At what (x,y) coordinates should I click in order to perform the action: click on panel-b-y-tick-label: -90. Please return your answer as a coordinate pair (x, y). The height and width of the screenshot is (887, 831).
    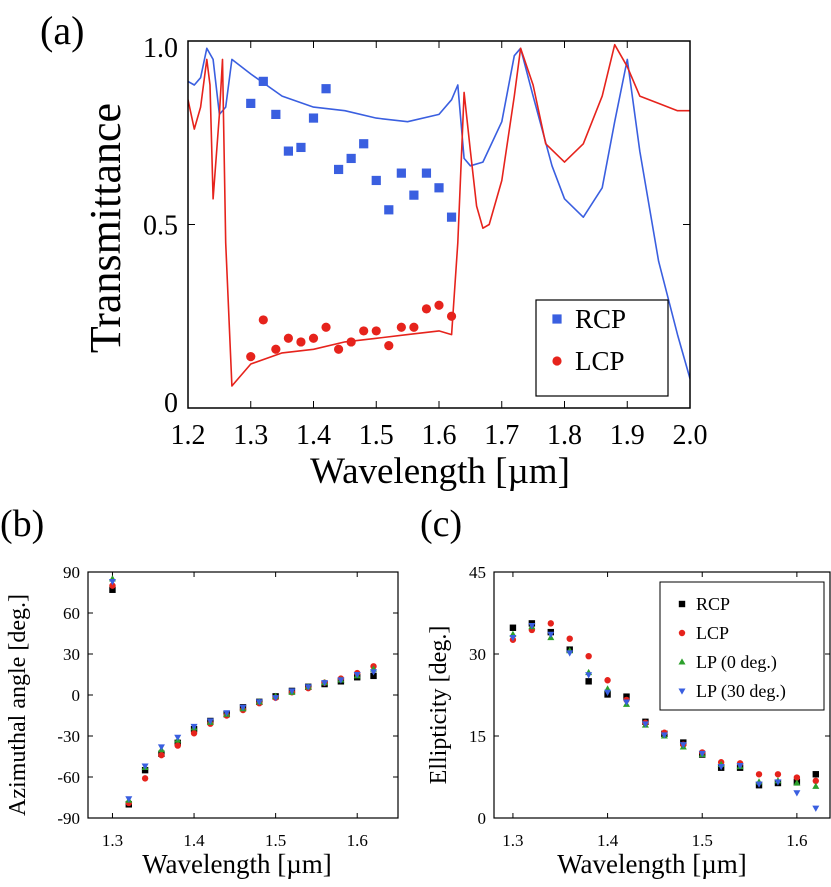
    Looking at the image, I should click on (68, 818).